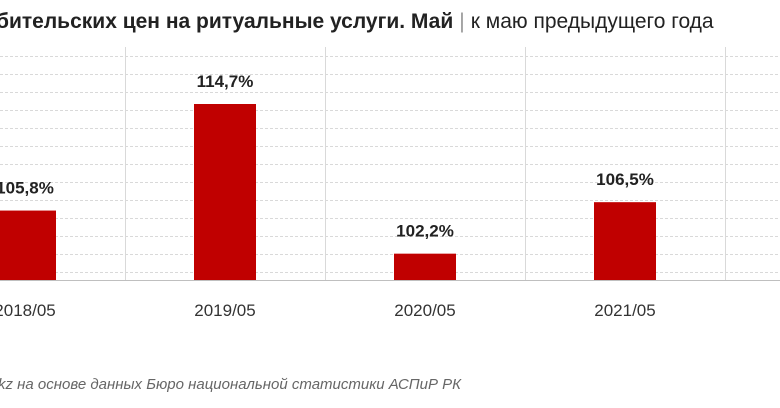 Image resolution: width=780 pixels, height=408 pixels. I want to click on x-tick-labels: 2018/05 2019/05 2020/05 2021/05, so click(328, 310).